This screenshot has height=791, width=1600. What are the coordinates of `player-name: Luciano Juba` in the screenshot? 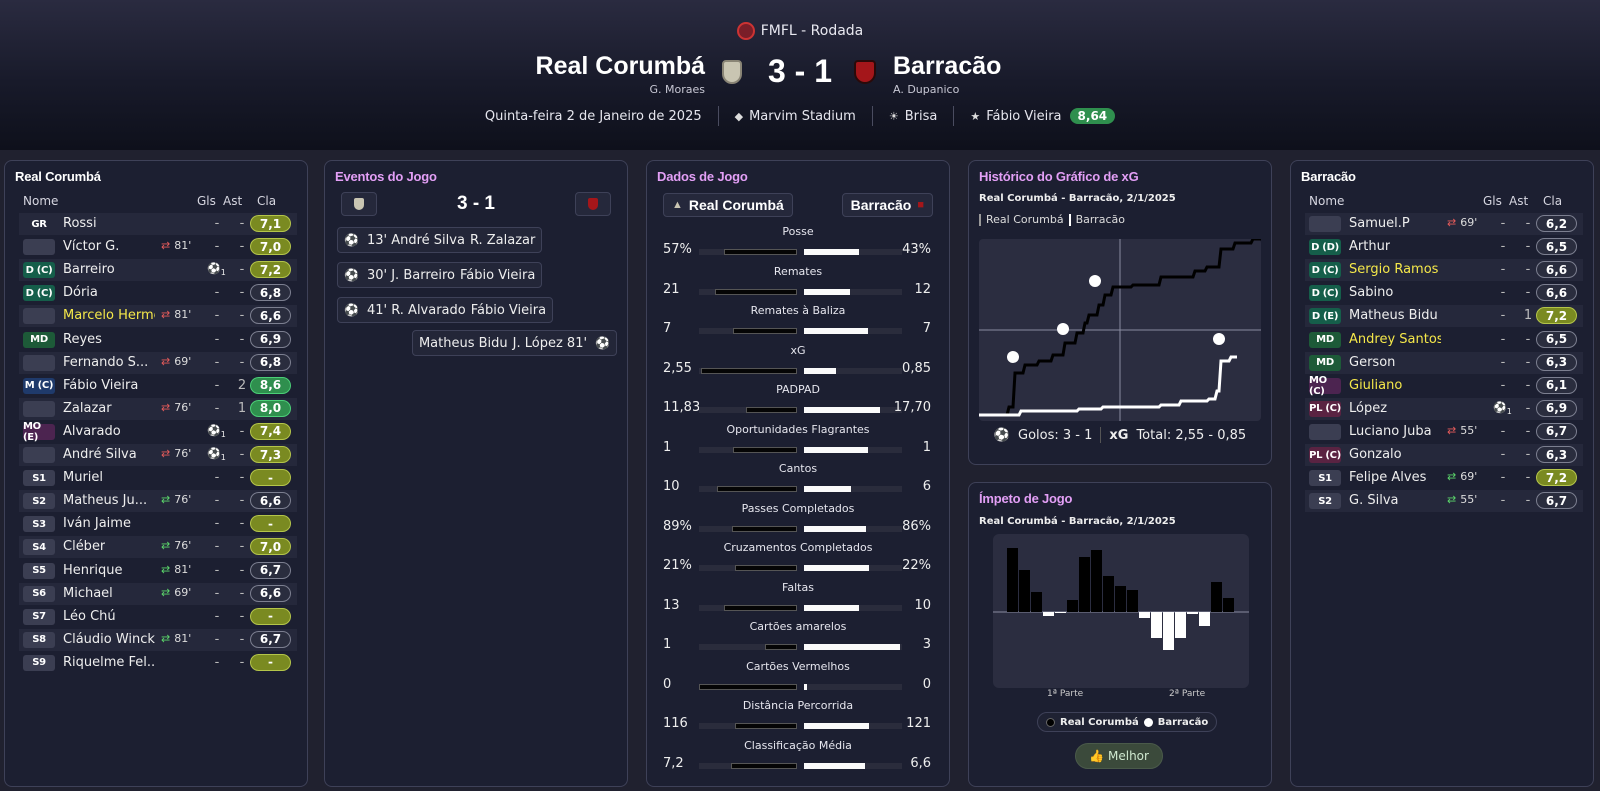 It's located at (1390, 431).